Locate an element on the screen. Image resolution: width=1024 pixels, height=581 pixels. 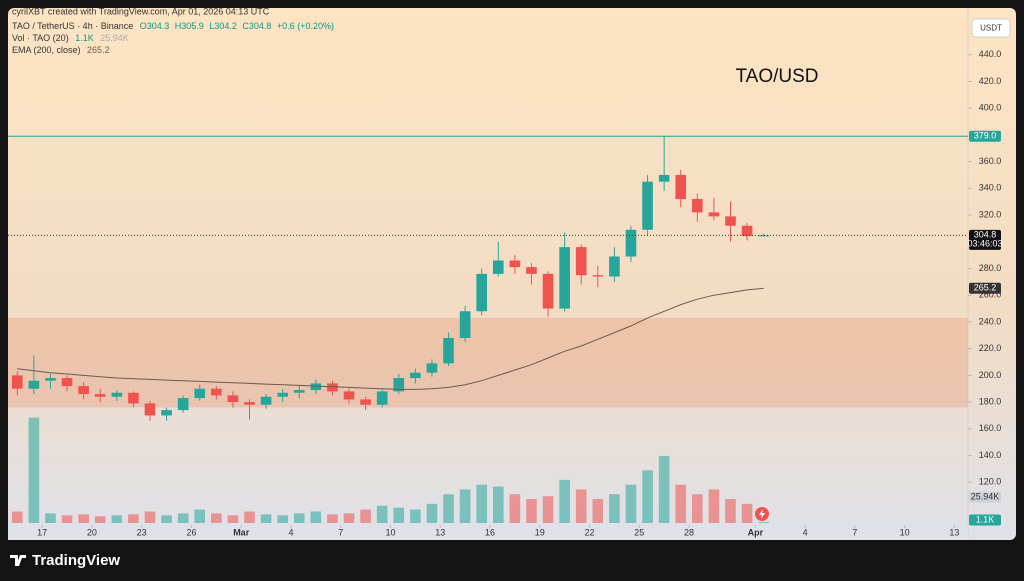
x-tick-label: 17 is located at coordinates (42, 532).